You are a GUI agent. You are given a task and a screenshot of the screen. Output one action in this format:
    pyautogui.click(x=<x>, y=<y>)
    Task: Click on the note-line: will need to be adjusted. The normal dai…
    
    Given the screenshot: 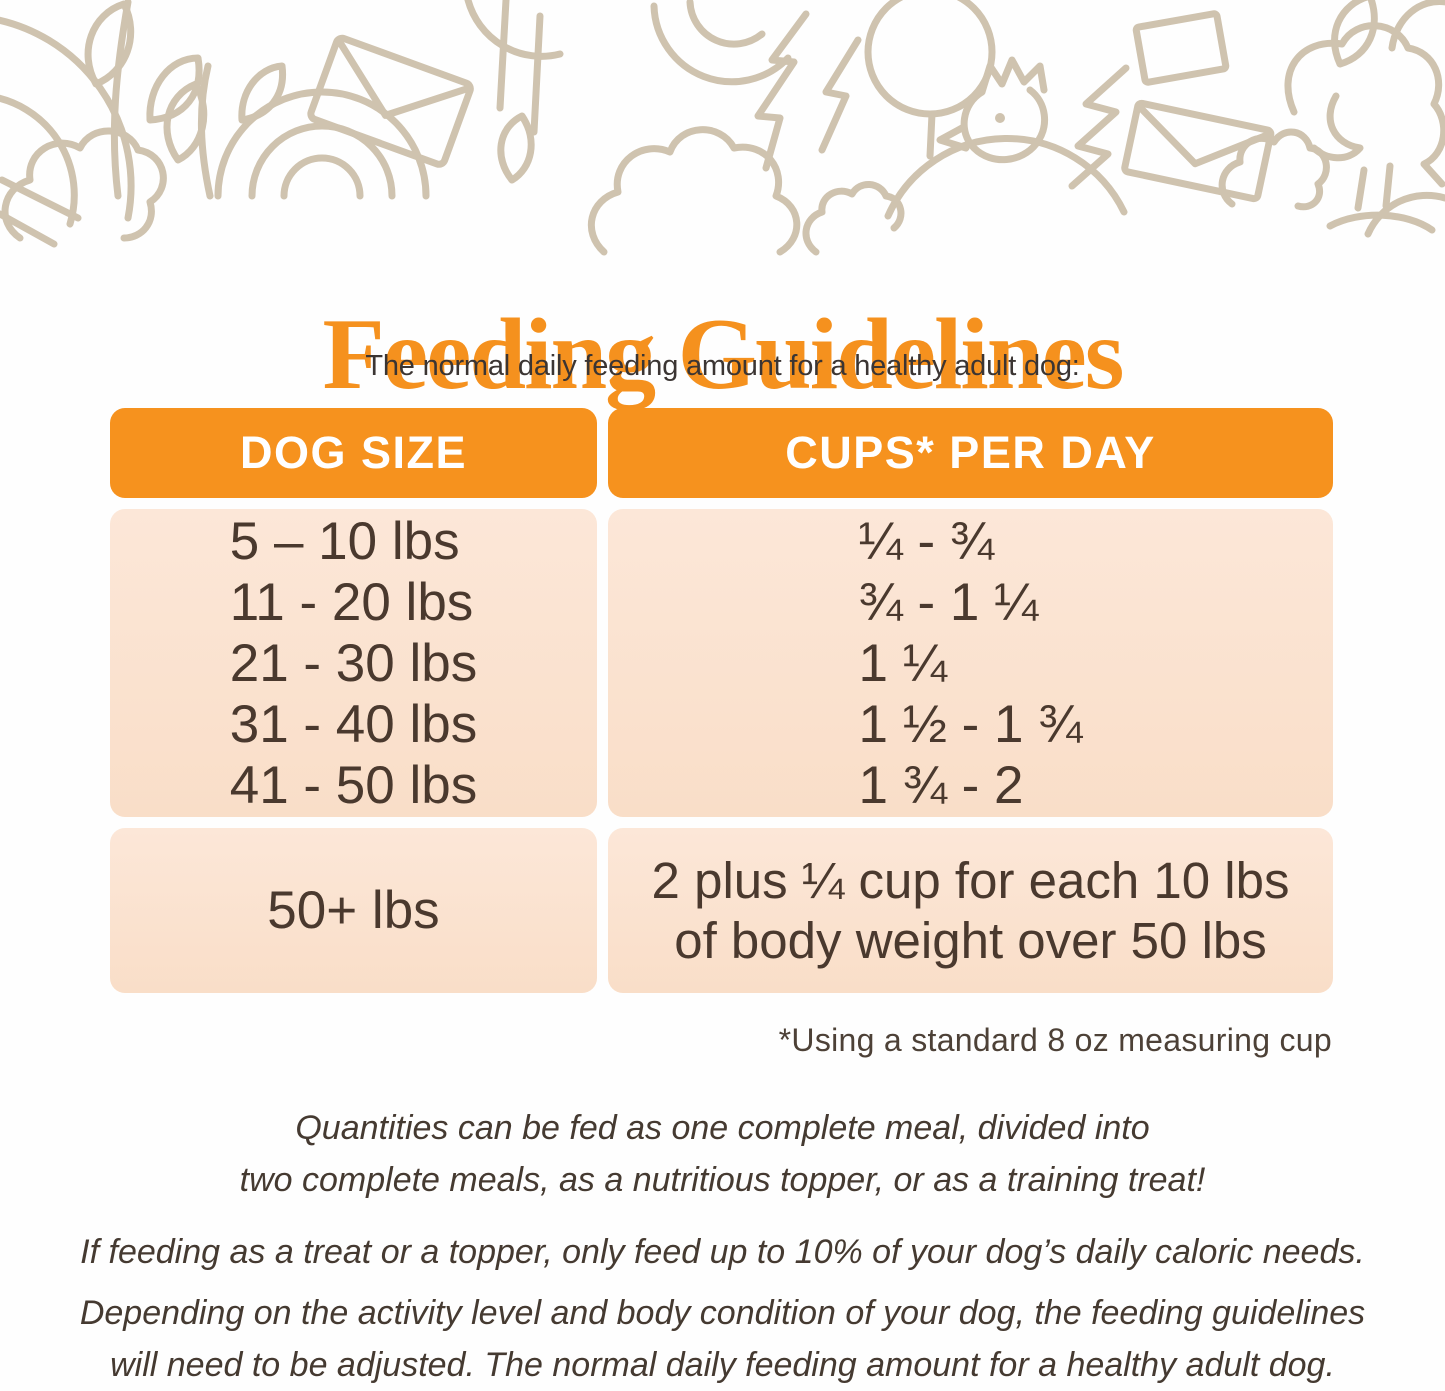 What is the action you would take?
    pyautogui.click(x=722, y=1365)
    